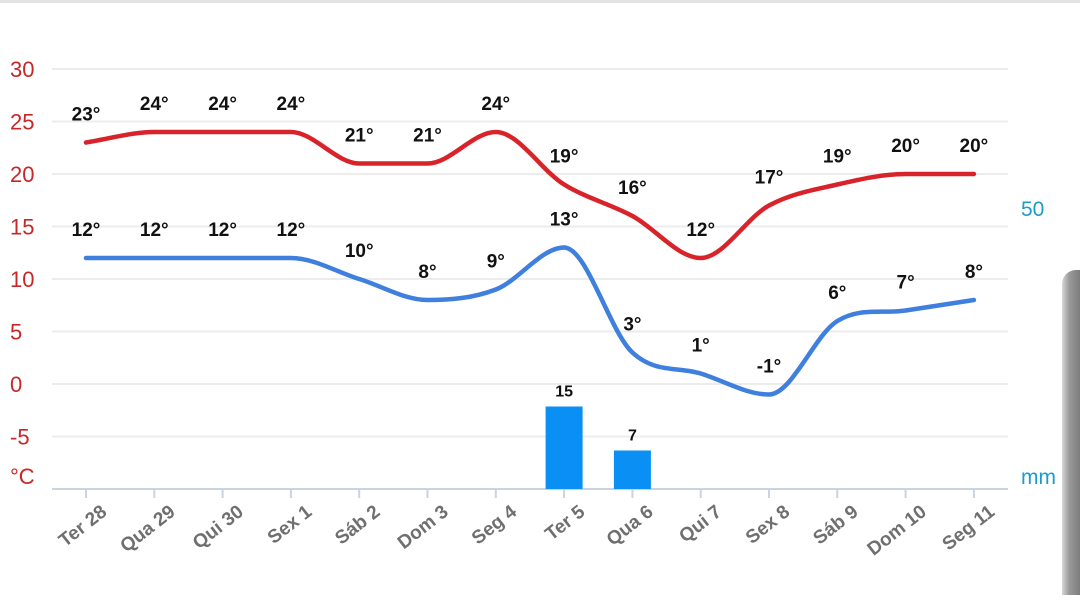 The image size is (1080, 600). What do you see at coordinates (1071, 432) in the screenshot?
I see `scrollbar-edge` at bounding box center [1071, 432].